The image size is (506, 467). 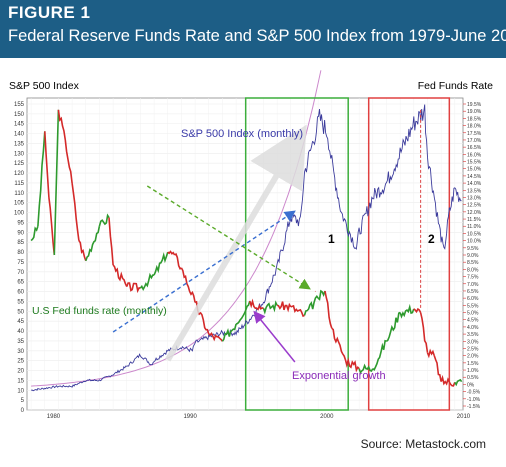 What do you see at coordinates (473, 335) in the screenshot?
I see `right-tick-label: 3.5%` at bounding box center [473, 335].